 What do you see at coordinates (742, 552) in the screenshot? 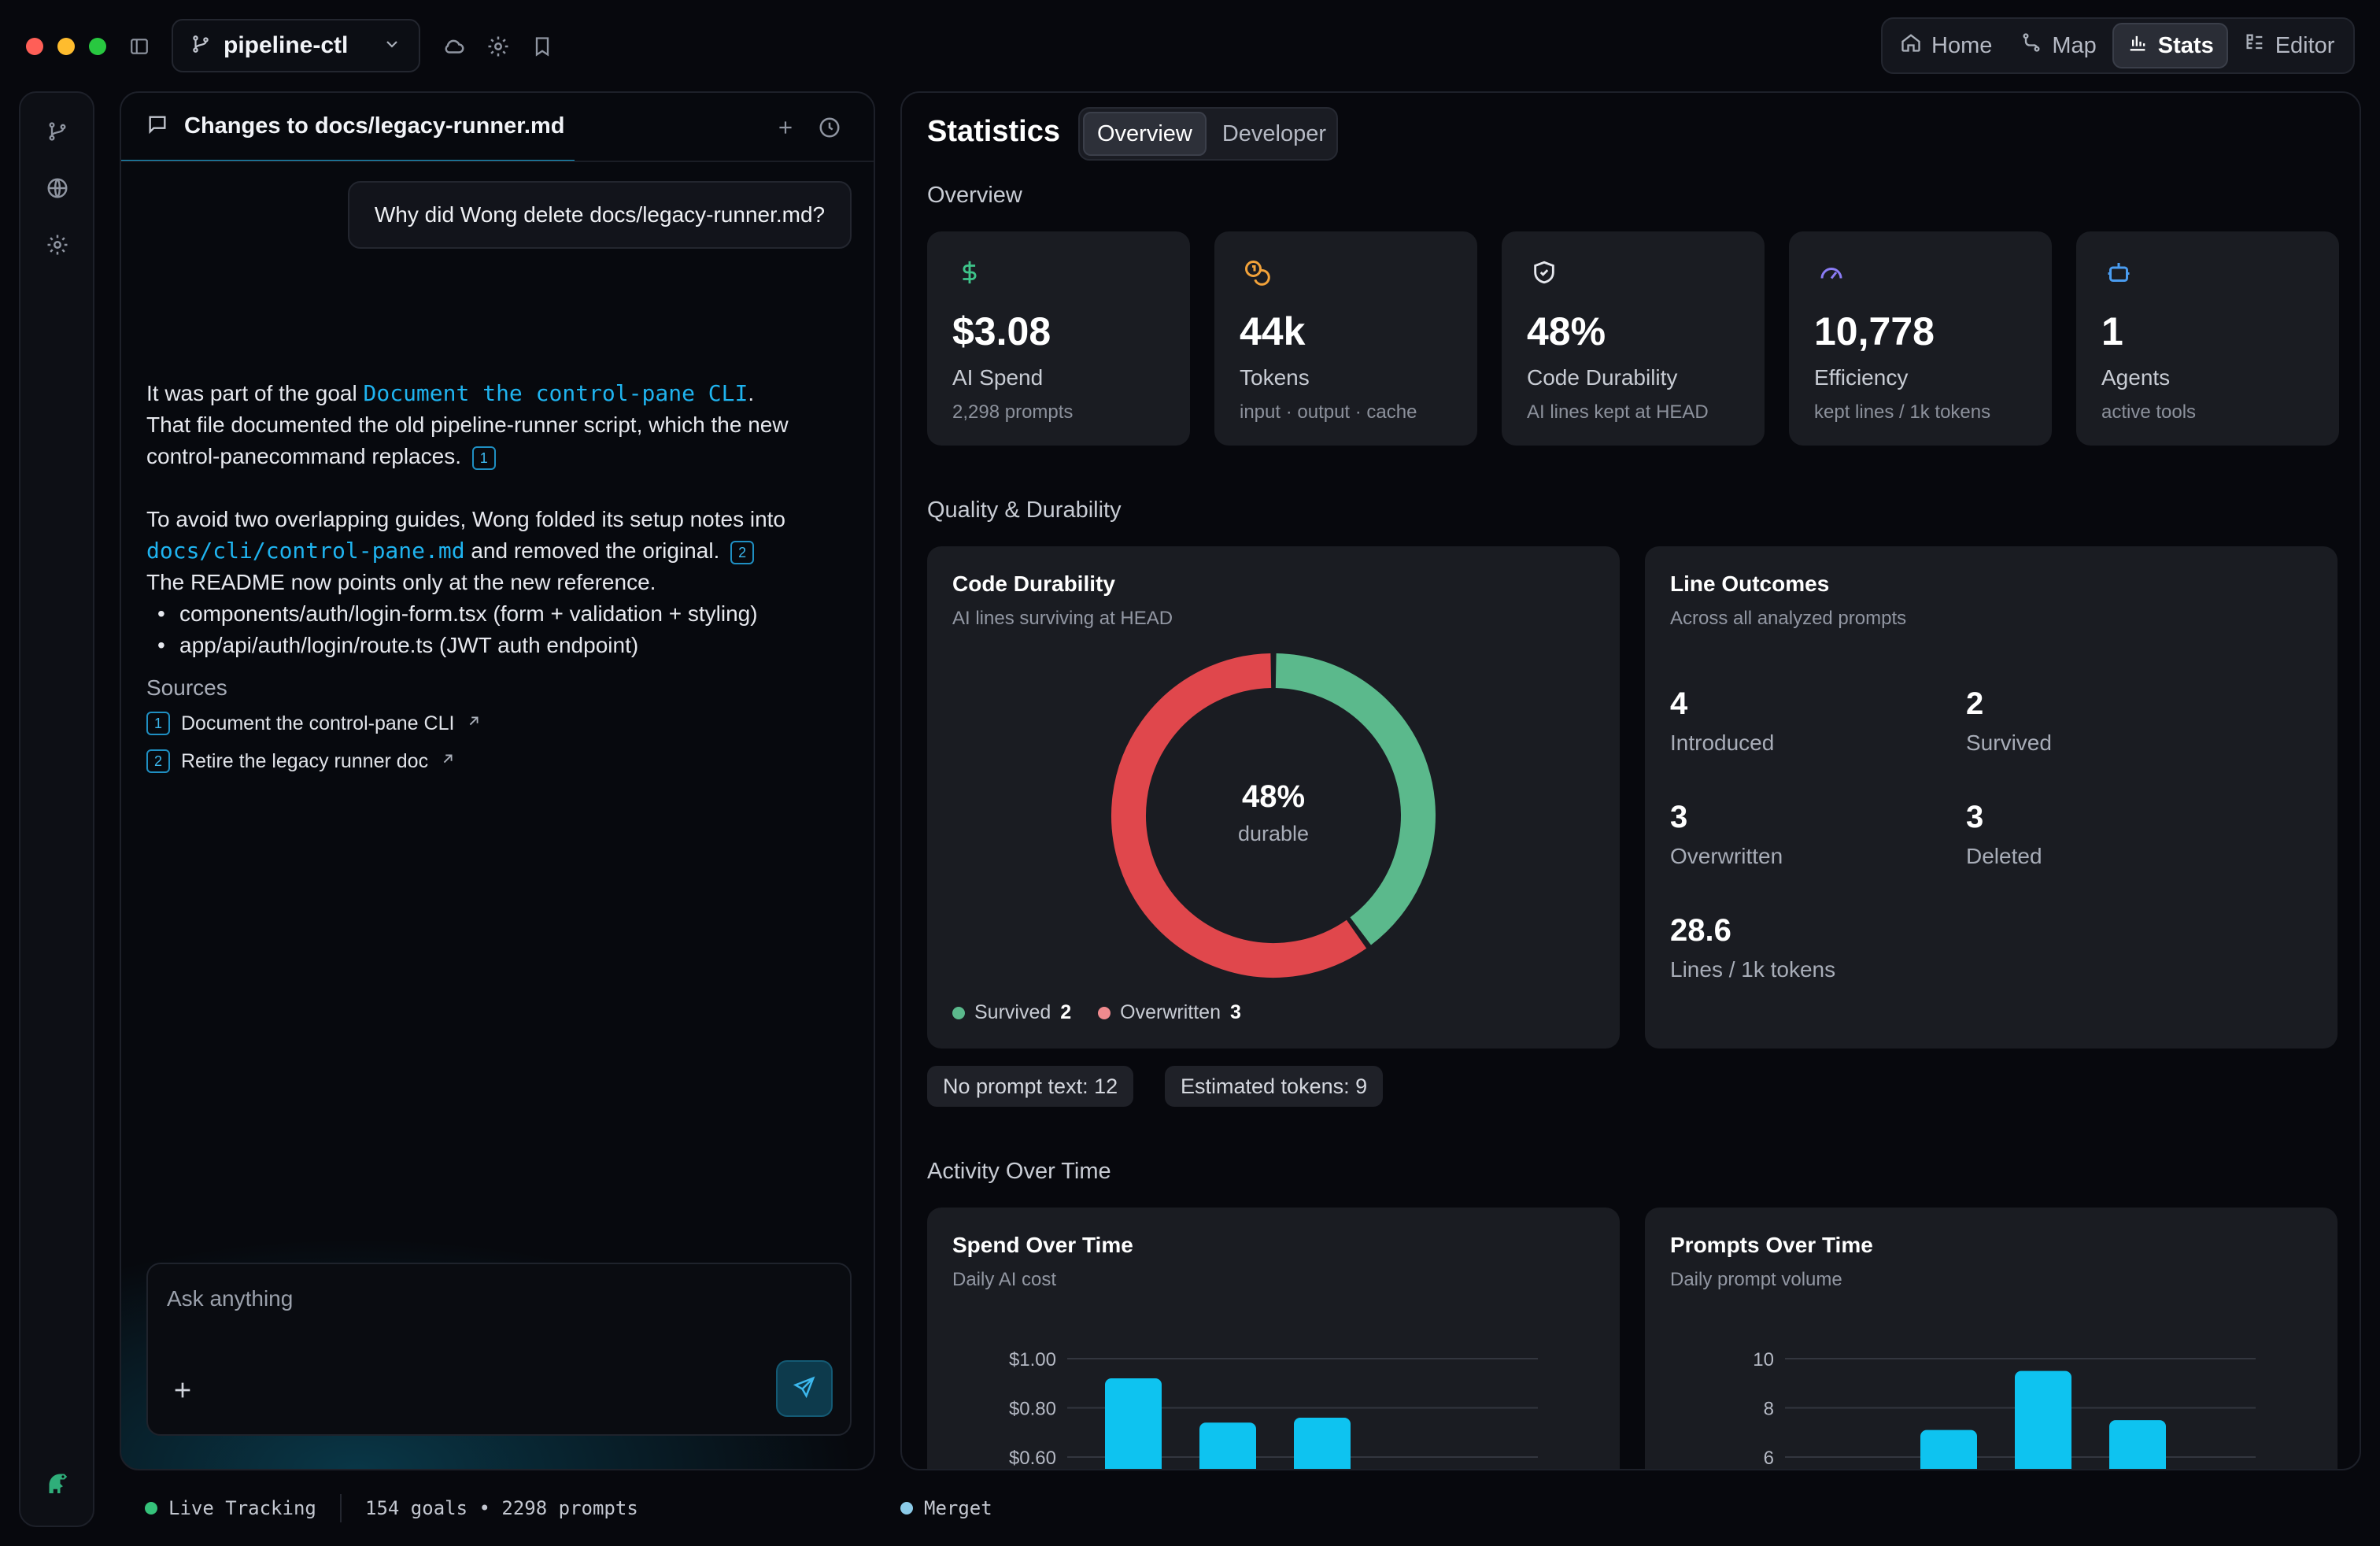
I see `citation-badge: 2` at bounding box center [742, 552].